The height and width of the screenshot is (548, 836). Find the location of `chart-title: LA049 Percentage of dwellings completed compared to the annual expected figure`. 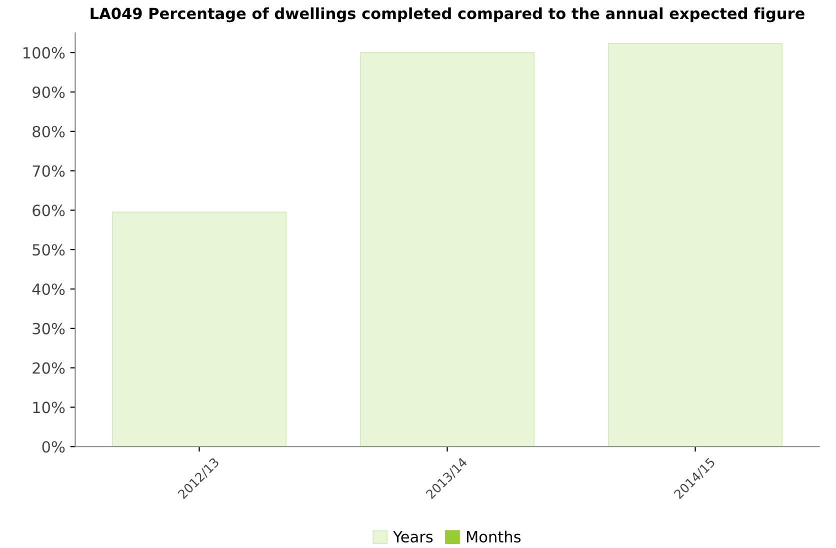

chart-title: LA049 Percentage of dwellings completed compared to the annual expected figure is located at coordinates (447, 14).